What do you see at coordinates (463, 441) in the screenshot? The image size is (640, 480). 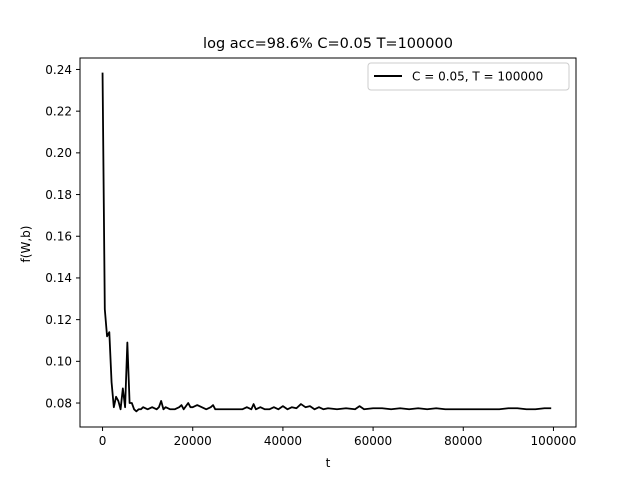 I see `x-tick-label: 80000` at bounding box center [463, 441].